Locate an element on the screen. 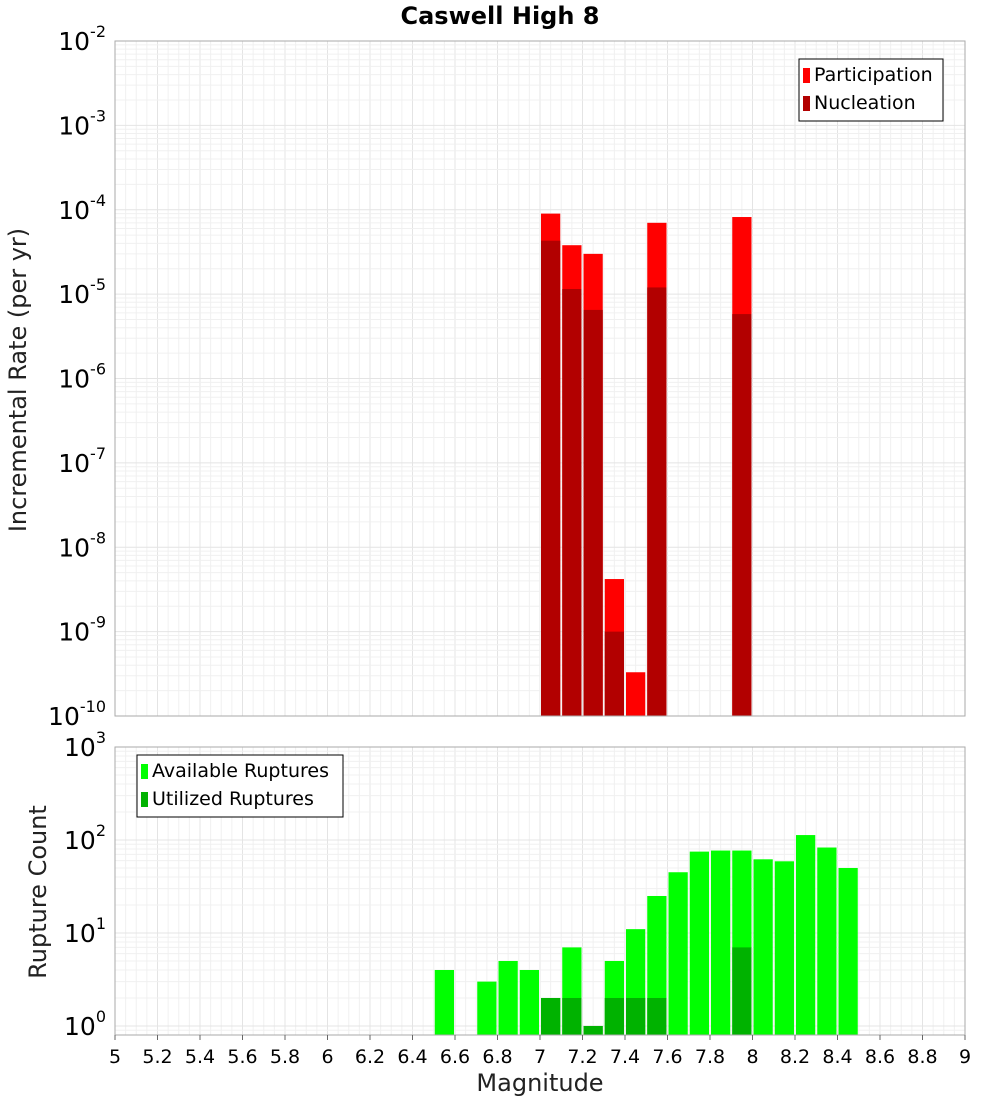 The image size is (1000, 1100). count-y-ticks: 10⁰ 10¹ 10² 10³ is located at coordinates (85, 884).